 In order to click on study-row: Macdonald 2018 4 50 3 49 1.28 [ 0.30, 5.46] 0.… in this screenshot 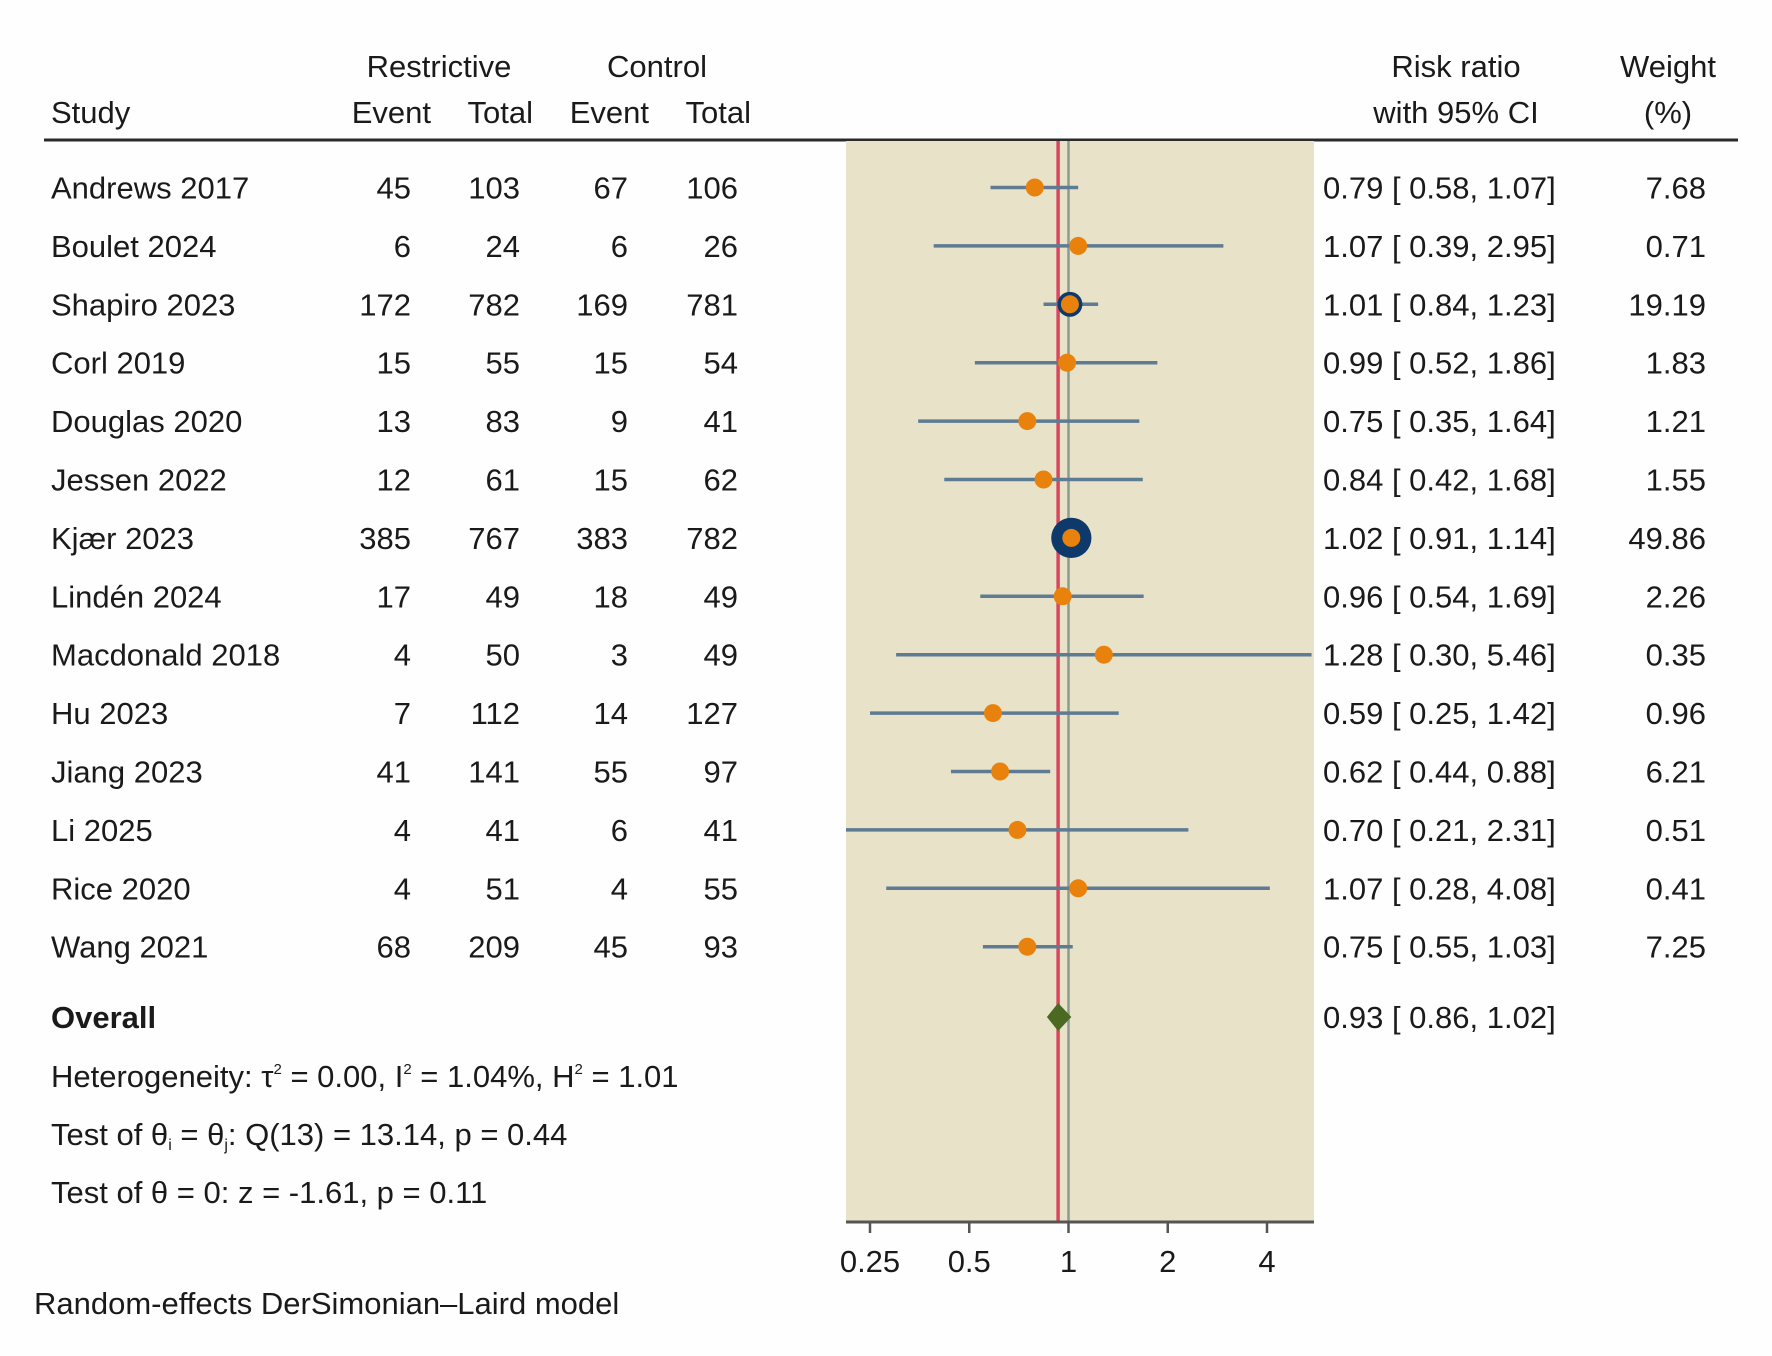, I will do `click(878, 655)`.